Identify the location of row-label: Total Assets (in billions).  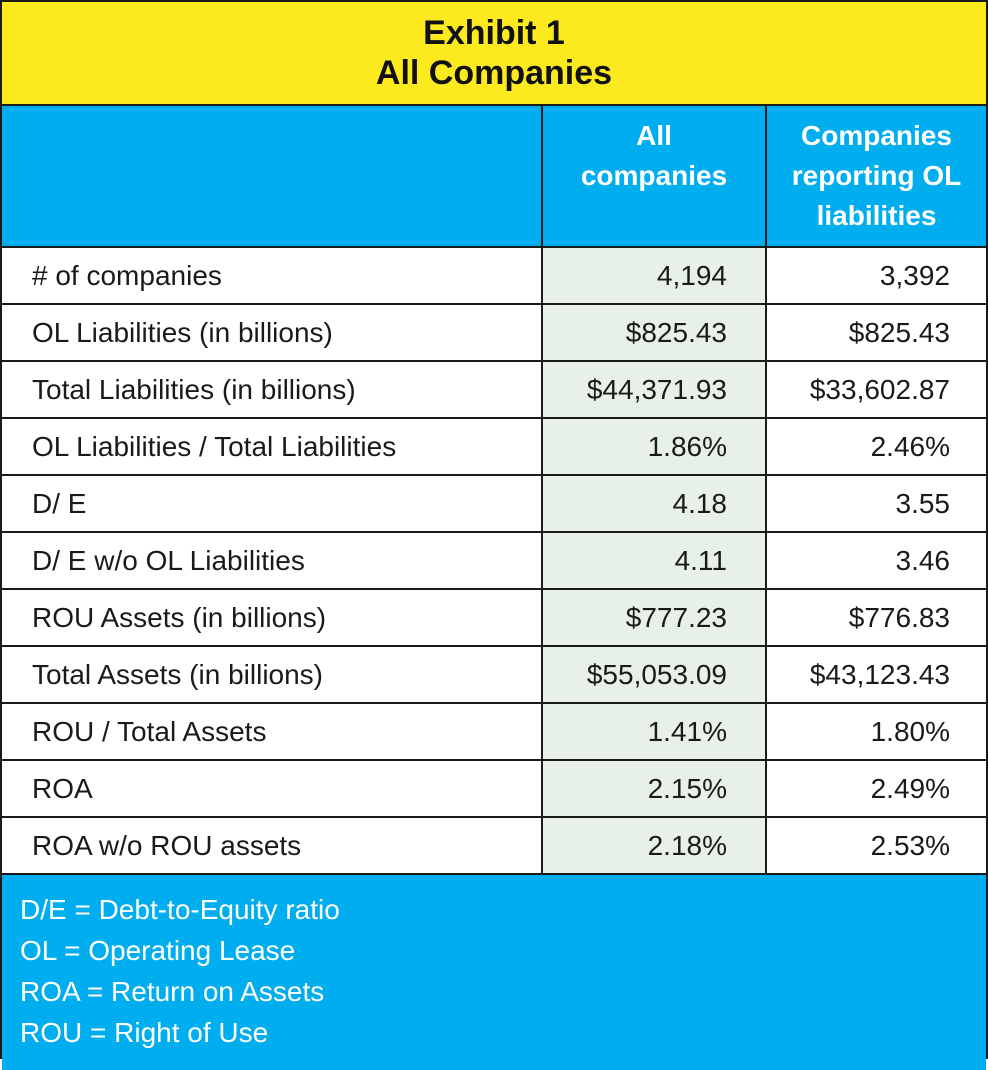
(272, 675).